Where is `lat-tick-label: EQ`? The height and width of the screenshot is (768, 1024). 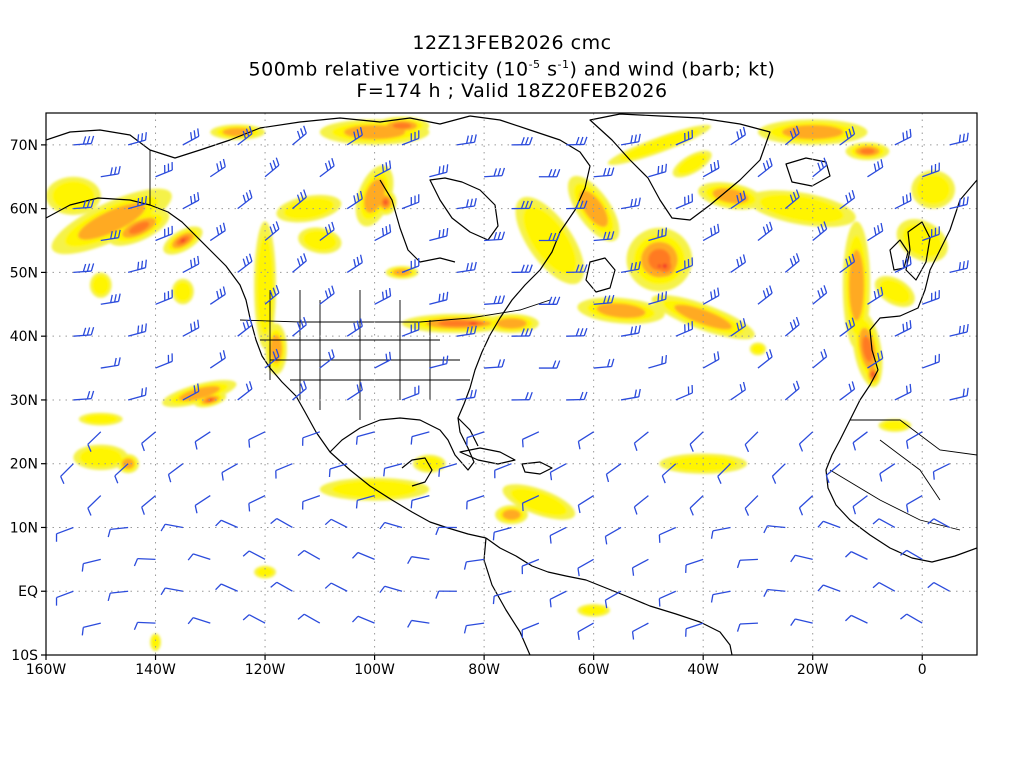
lat-tick-label: EQ is located at coordinates (28, 592).